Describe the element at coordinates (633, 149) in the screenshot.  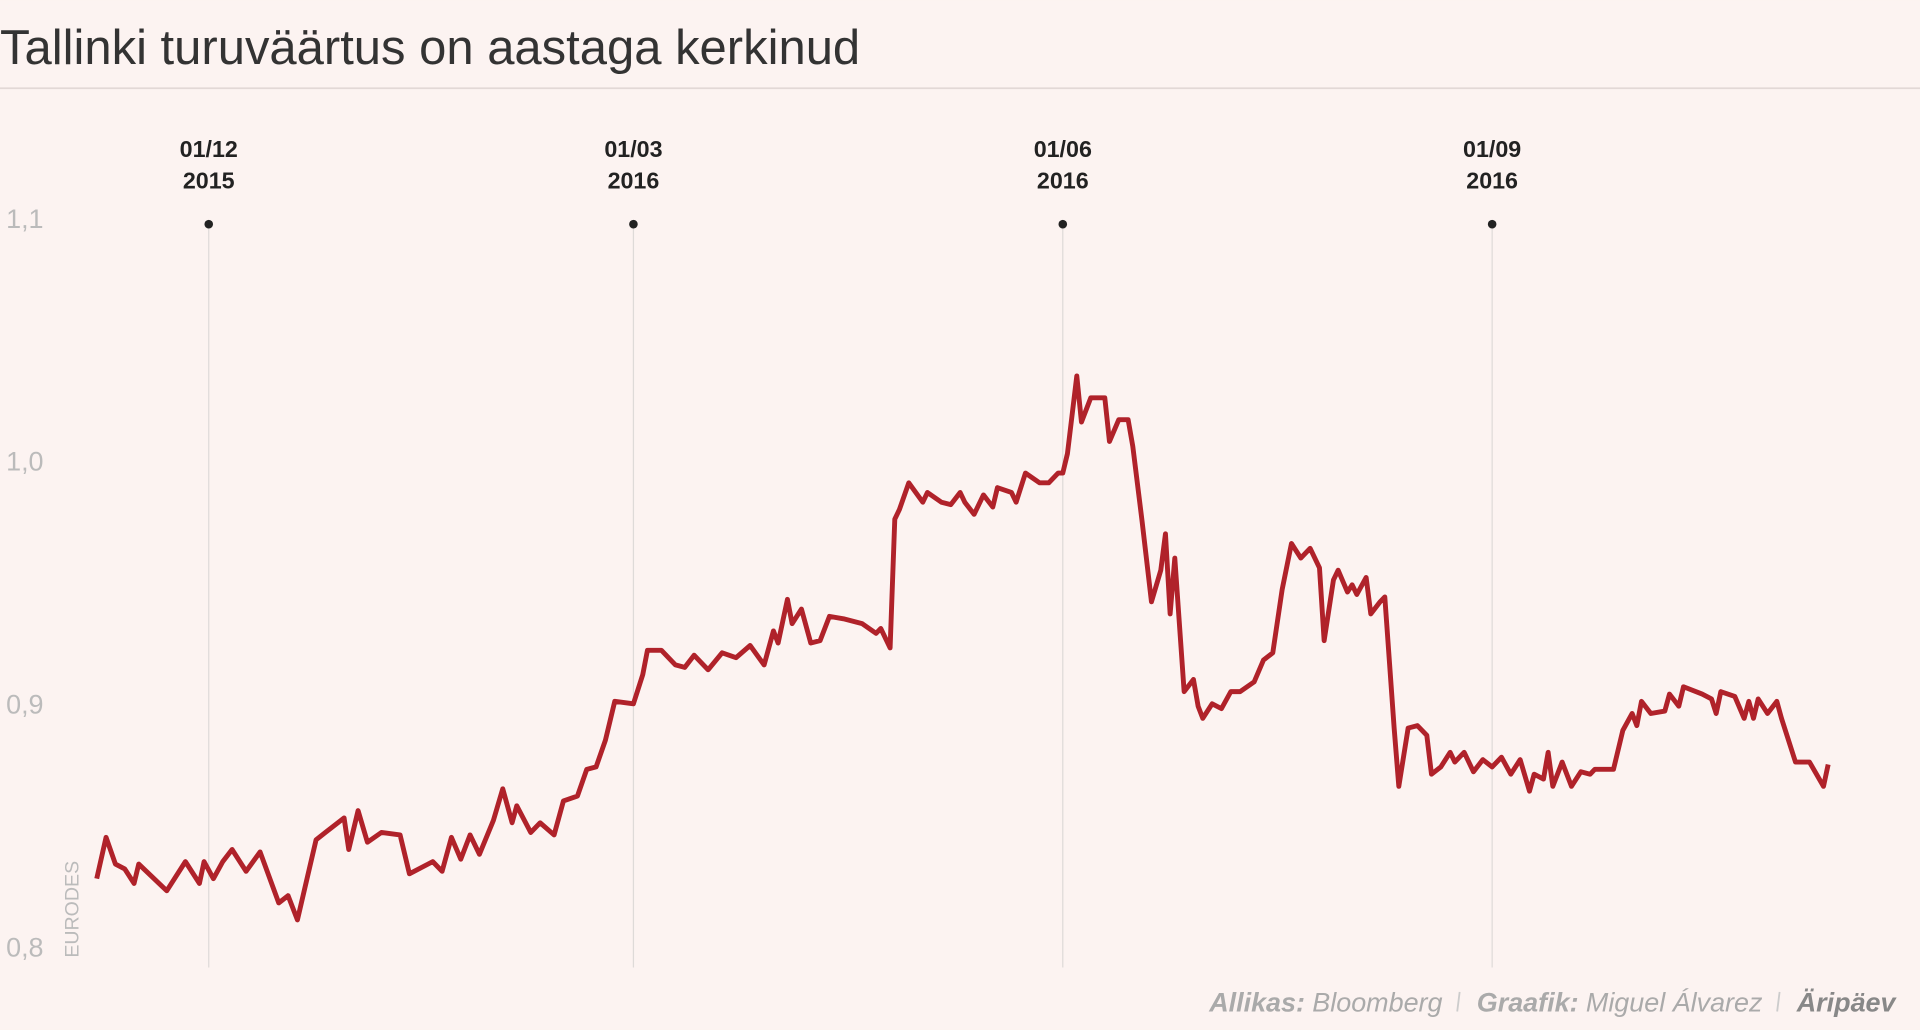
I see `x-tick-label: 01/03` at that location.